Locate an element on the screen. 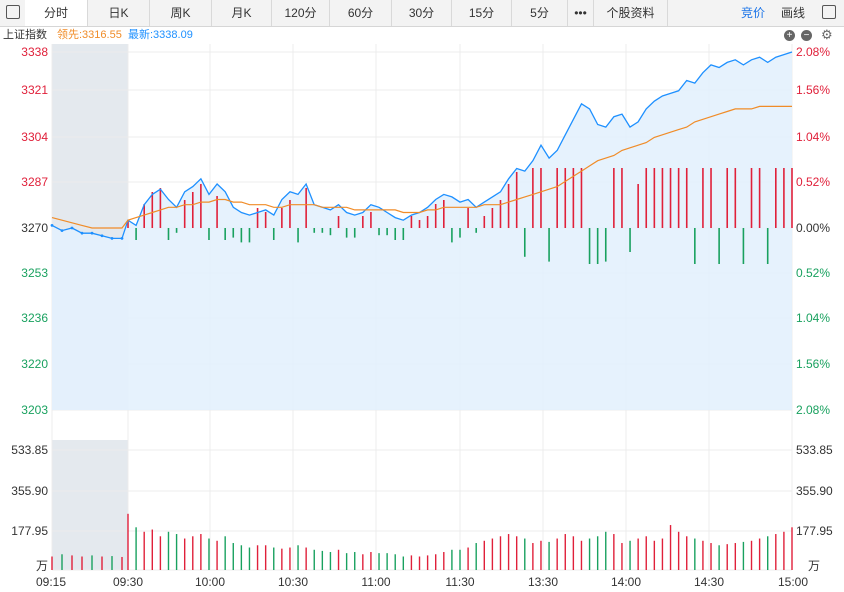  pct-tick-lower-2: 1.56% is located at coordinates (813, 364).